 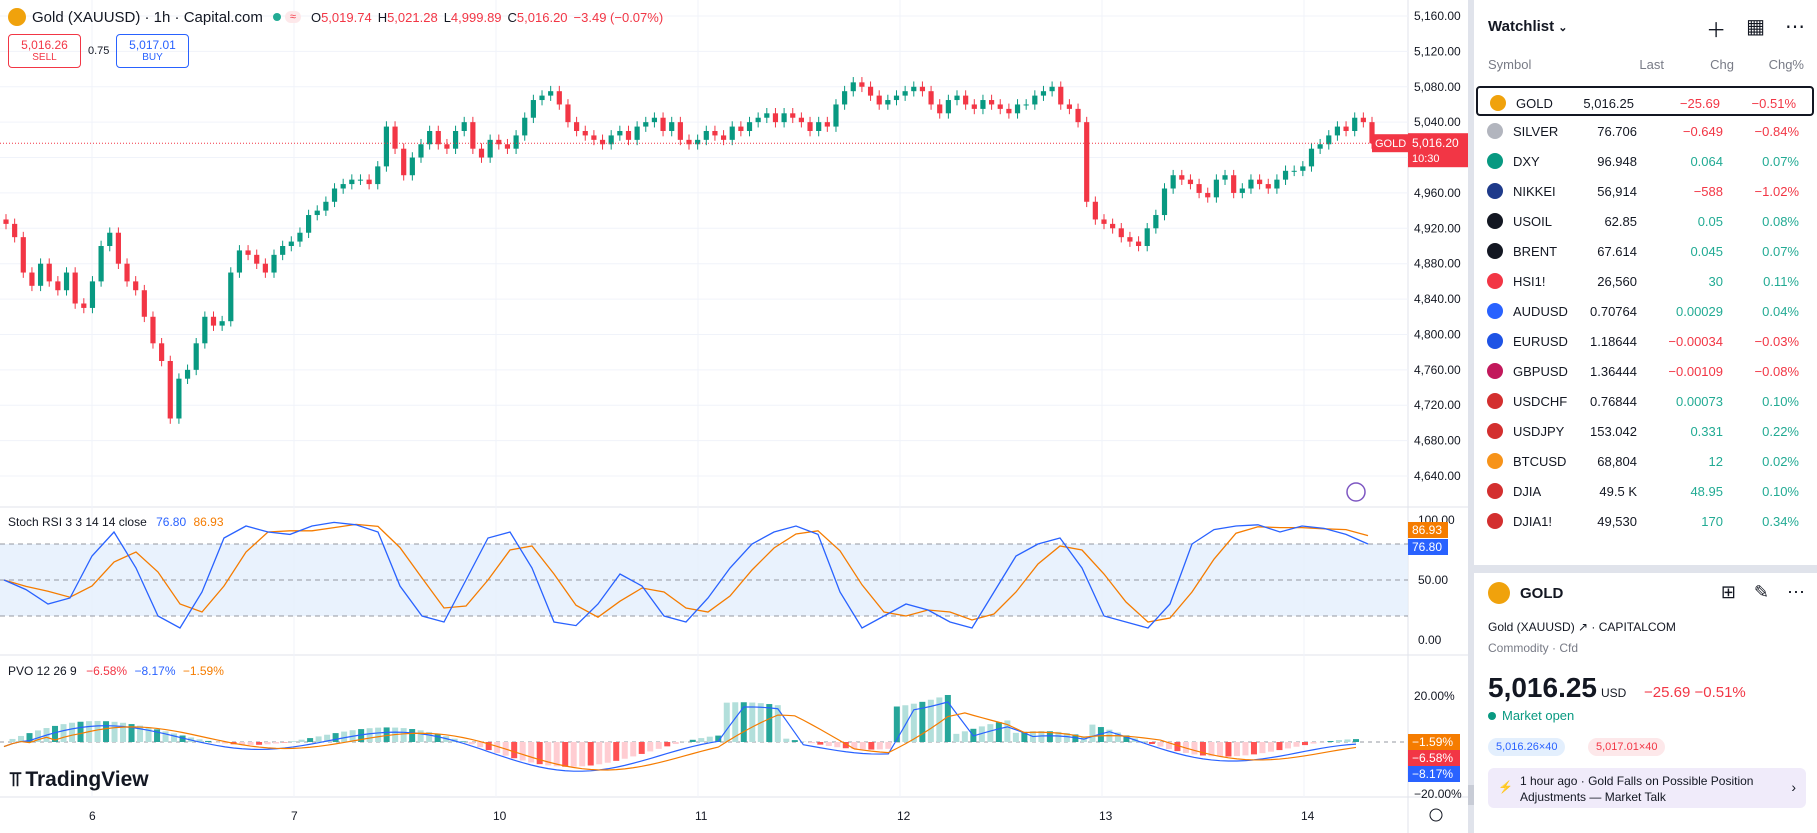 I want to click on watchlist-row-djia1: DJIA1! 49,530 170 0.34%, so click(x=1645, y=521).